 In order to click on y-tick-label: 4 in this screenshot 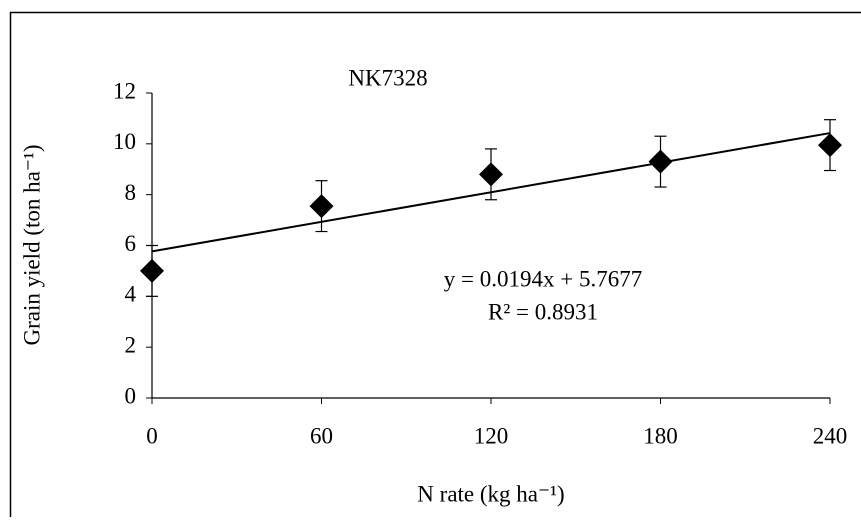, I will do `click(131, 294)`.